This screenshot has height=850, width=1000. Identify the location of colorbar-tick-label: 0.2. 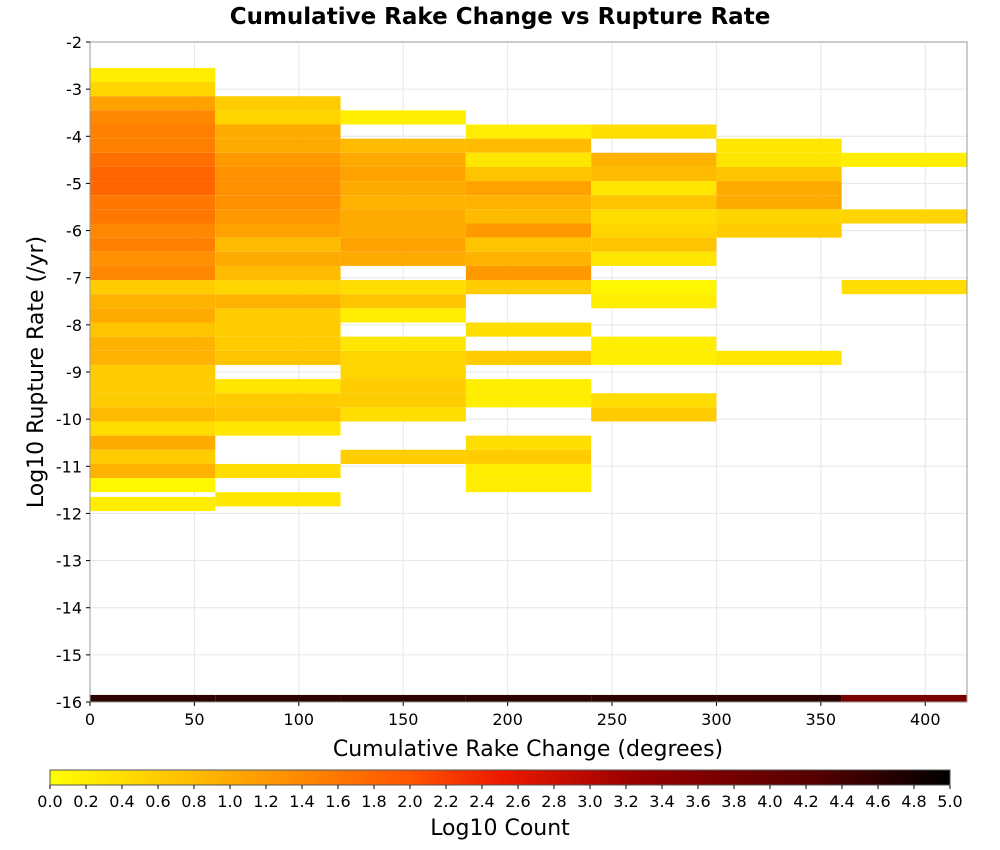
(85, 801).